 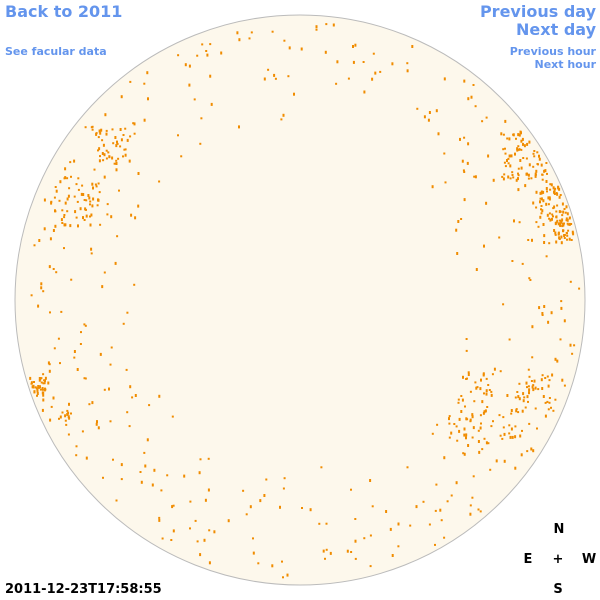 What do you see at coordinates (556, 29) in the screenshot?
I see `next-day-link: Next day` at bounding box center [556, 29].